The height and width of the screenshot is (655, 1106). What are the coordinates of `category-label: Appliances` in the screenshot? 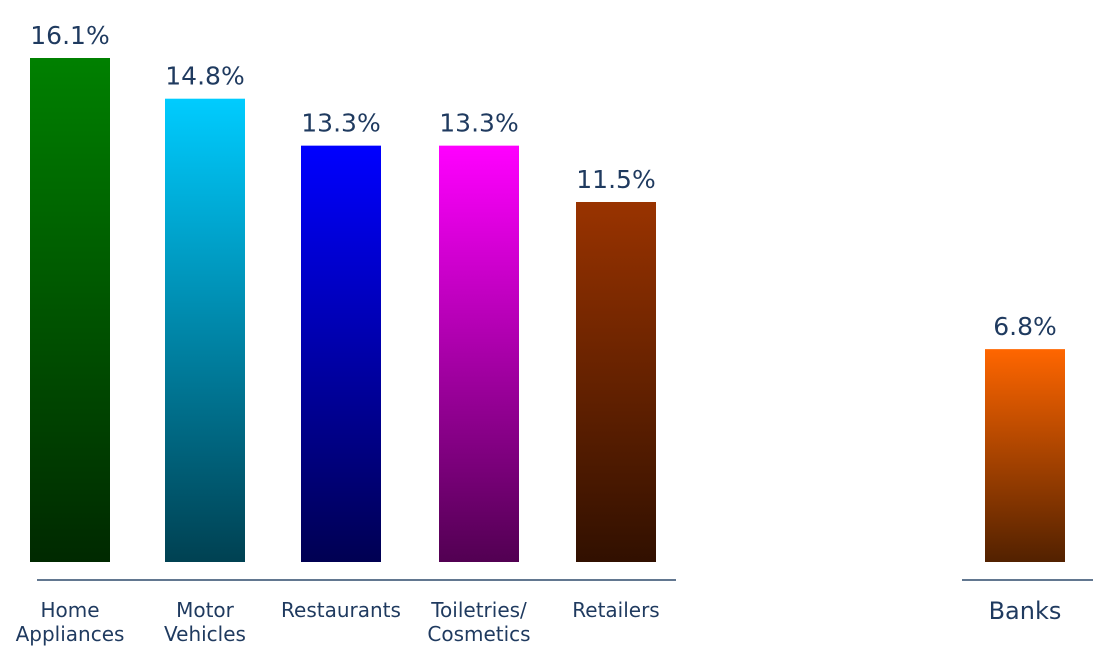 It's located at (70, 634).